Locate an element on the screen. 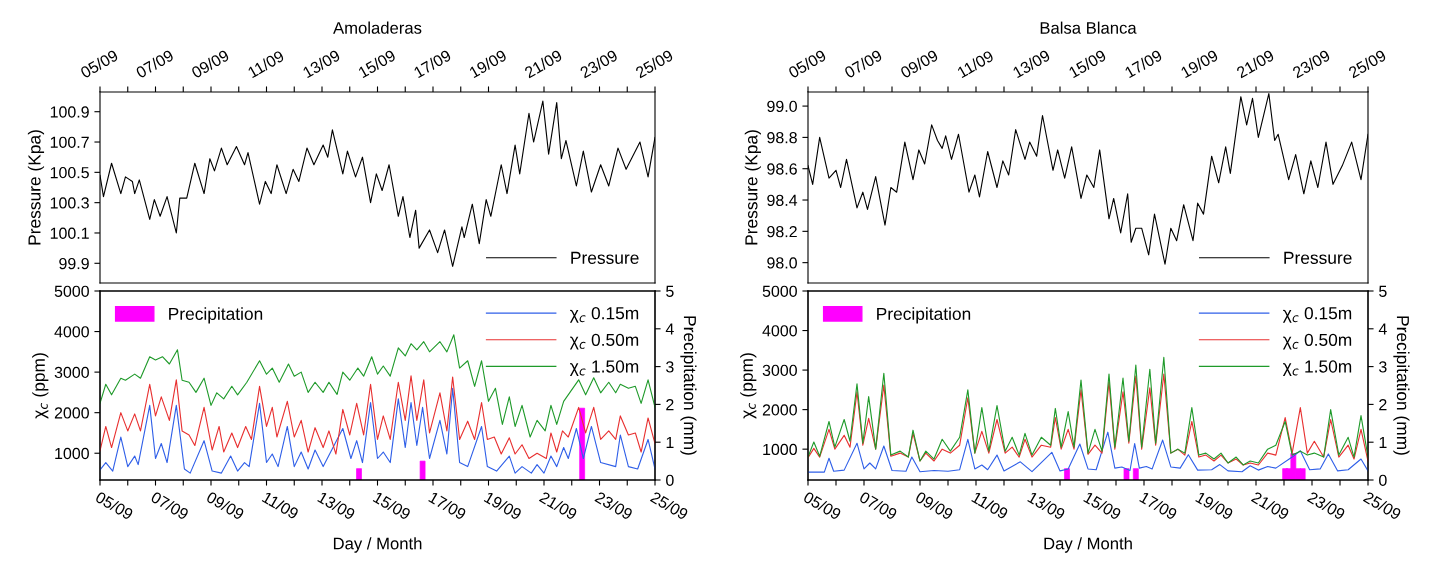  y-tick-label: 99.9 is located at coordinates (74, 263).